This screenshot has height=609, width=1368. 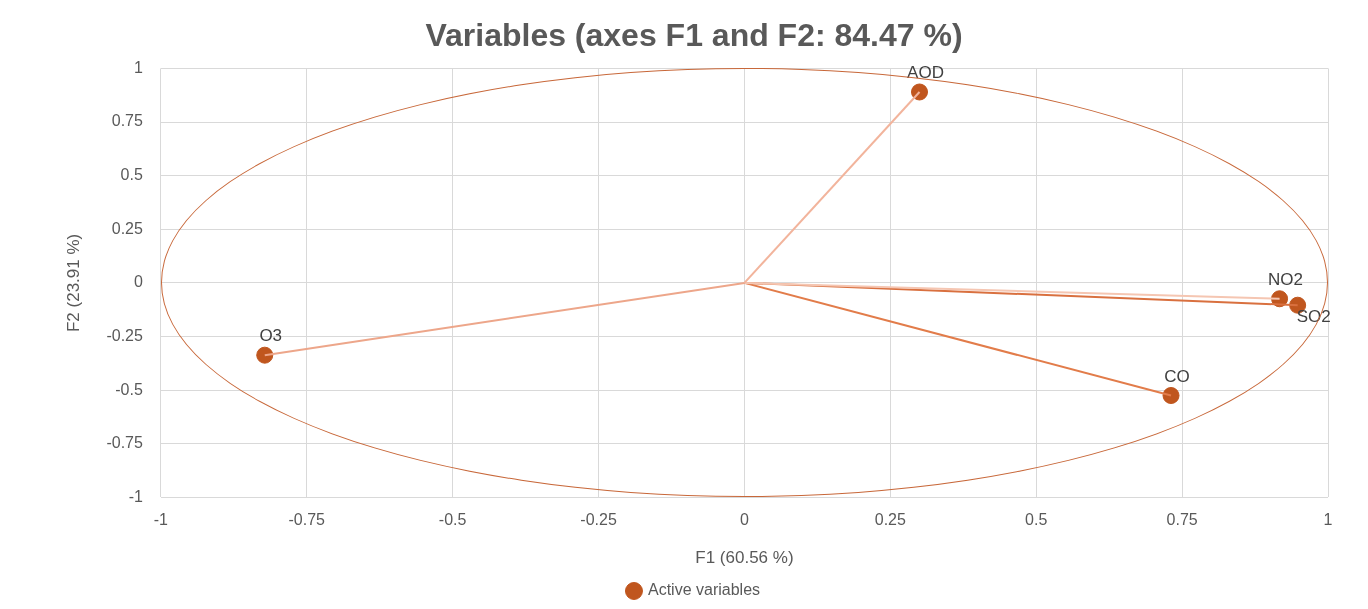 What do you see at coordinates (744, 520) in the screenshot?
I see `x-tick-label: 0` at bounding box center [744, 520].